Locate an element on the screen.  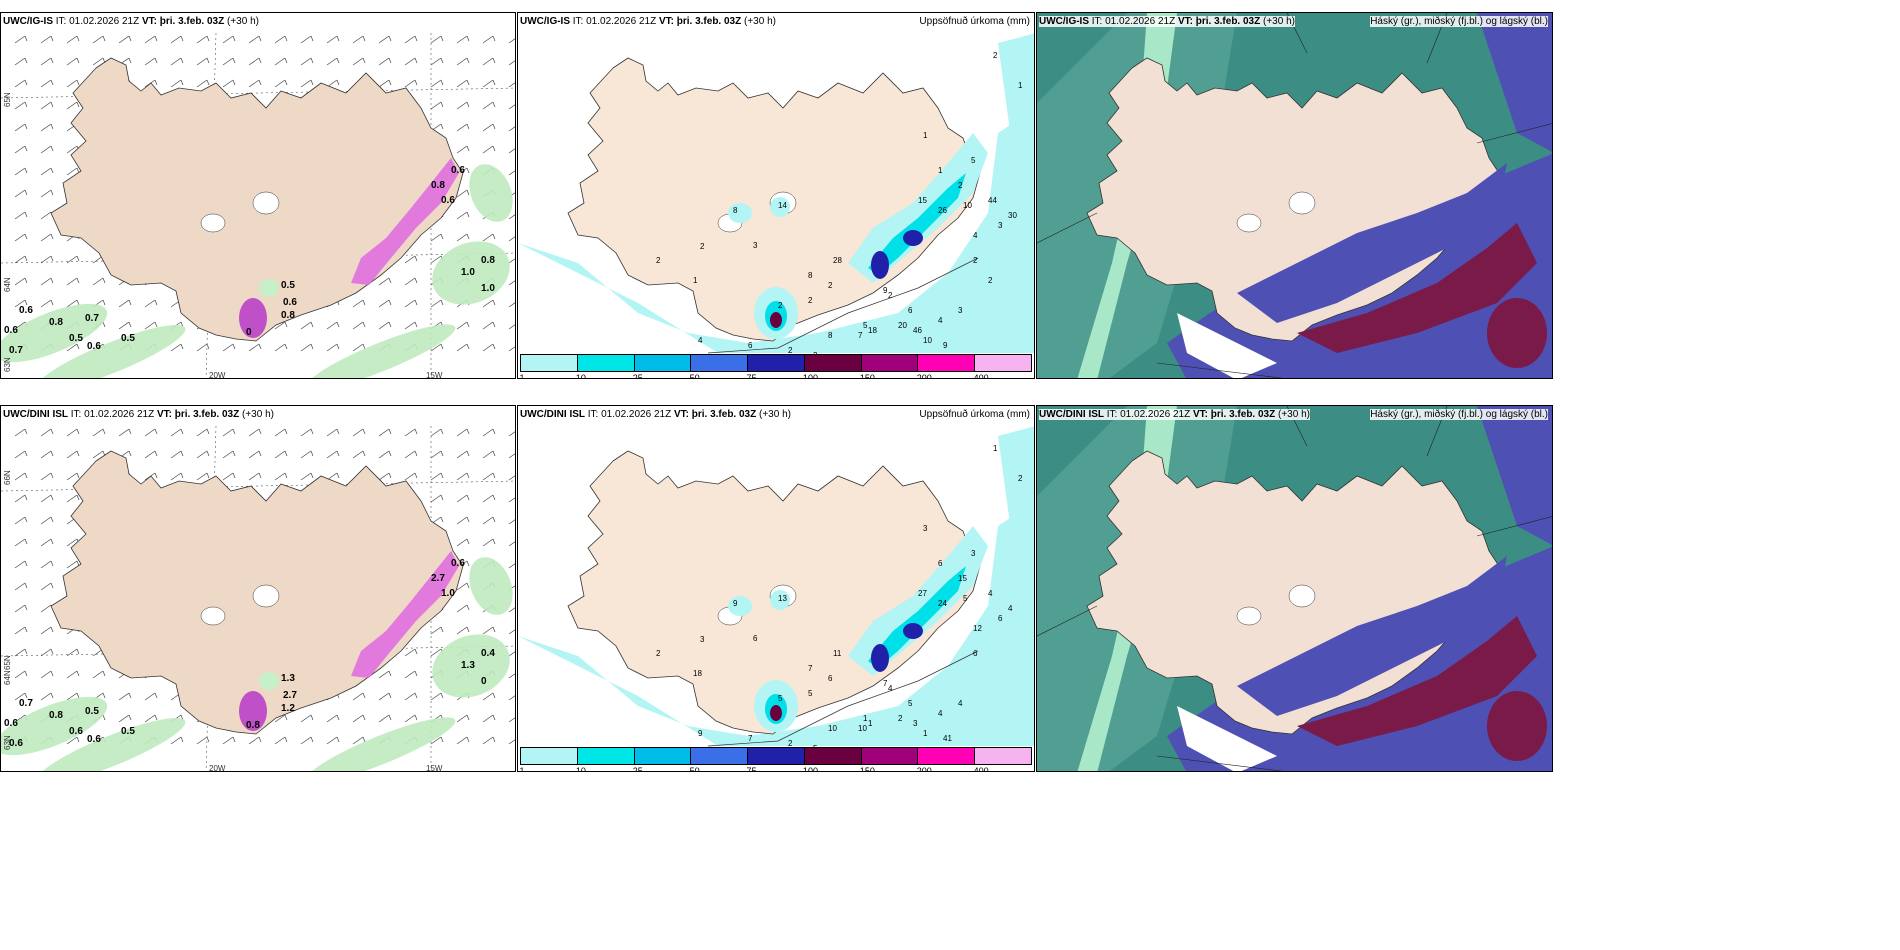
gust-value-label: 0.7 is located at coordinates (92, 318).